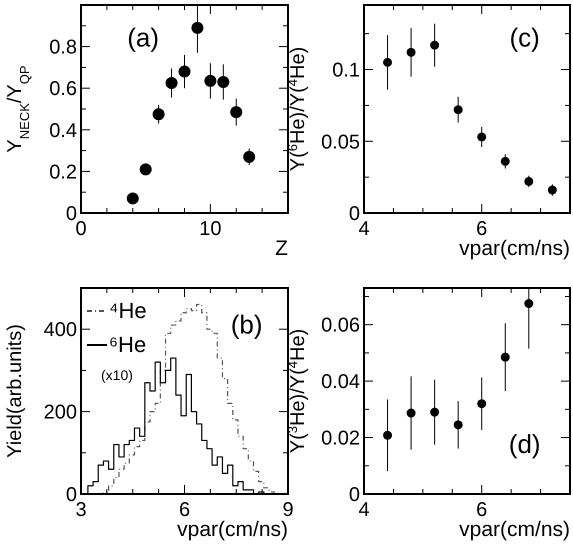 Image resolution: width=573 pixels, height=551 pixels. What do you see at coordinates (63, 47) in the screenshot?
I see `y-tick-label: 0.8` at bounding box center [63, 47].